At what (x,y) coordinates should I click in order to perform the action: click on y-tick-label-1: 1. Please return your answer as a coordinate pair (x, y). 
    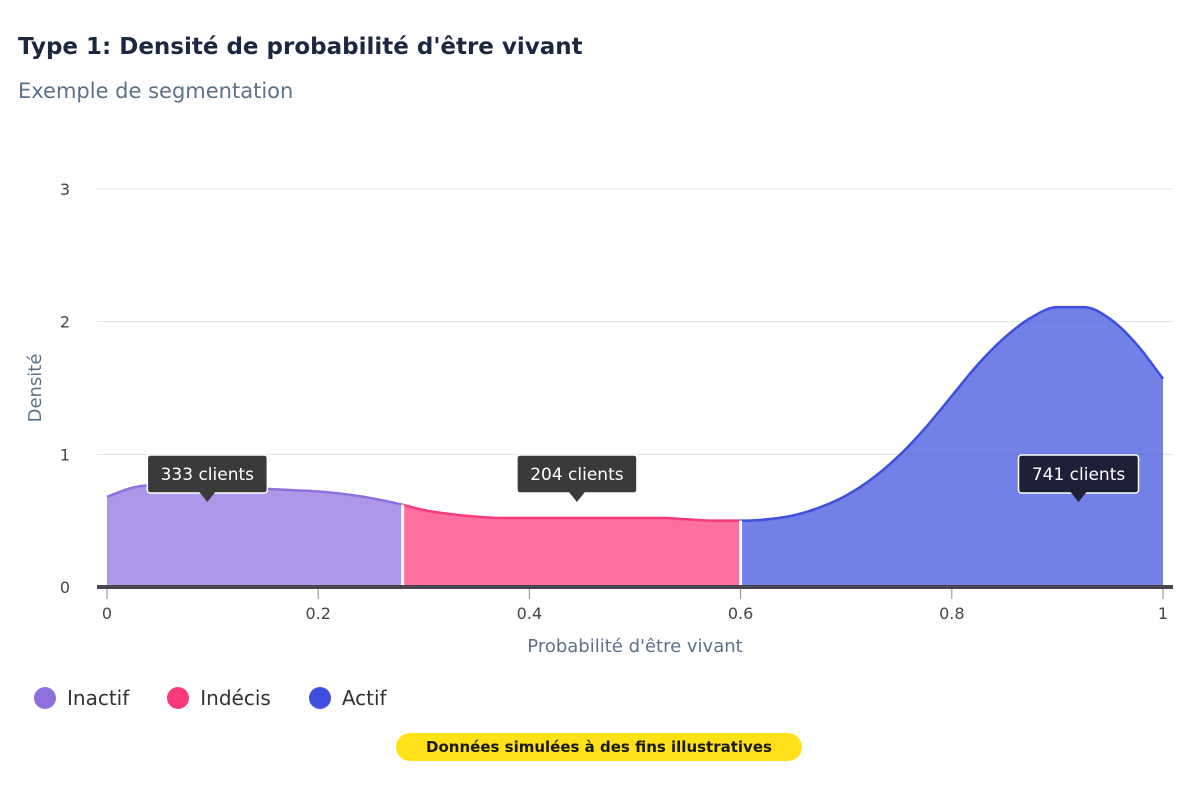
    Looking at the image, I should click on (65, 454).